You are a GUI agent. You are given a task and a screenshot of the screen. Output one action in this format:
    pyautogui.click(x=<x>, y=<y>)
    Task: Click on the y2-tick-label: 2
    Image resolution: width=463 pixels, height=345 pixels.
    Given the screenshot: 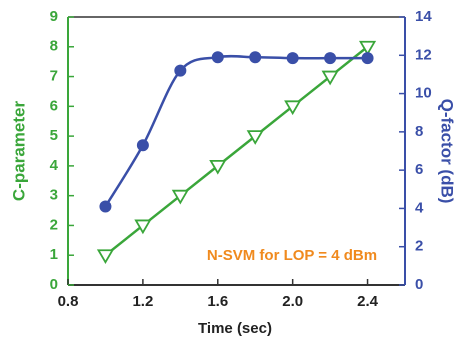 What is the action you would take?
    pyautogui.click(x=419, y=246)
    